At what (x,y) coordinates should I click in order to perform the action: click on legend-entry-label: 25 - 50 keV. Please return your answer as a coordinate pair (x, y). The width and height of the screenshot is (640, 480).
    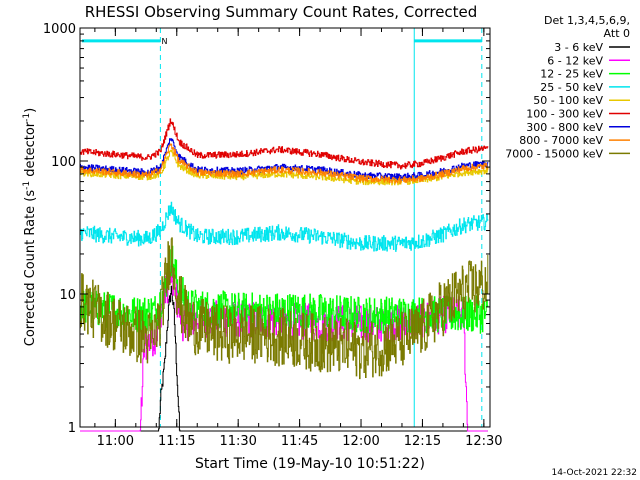
    Looking at the image, I should click on (571, 87).